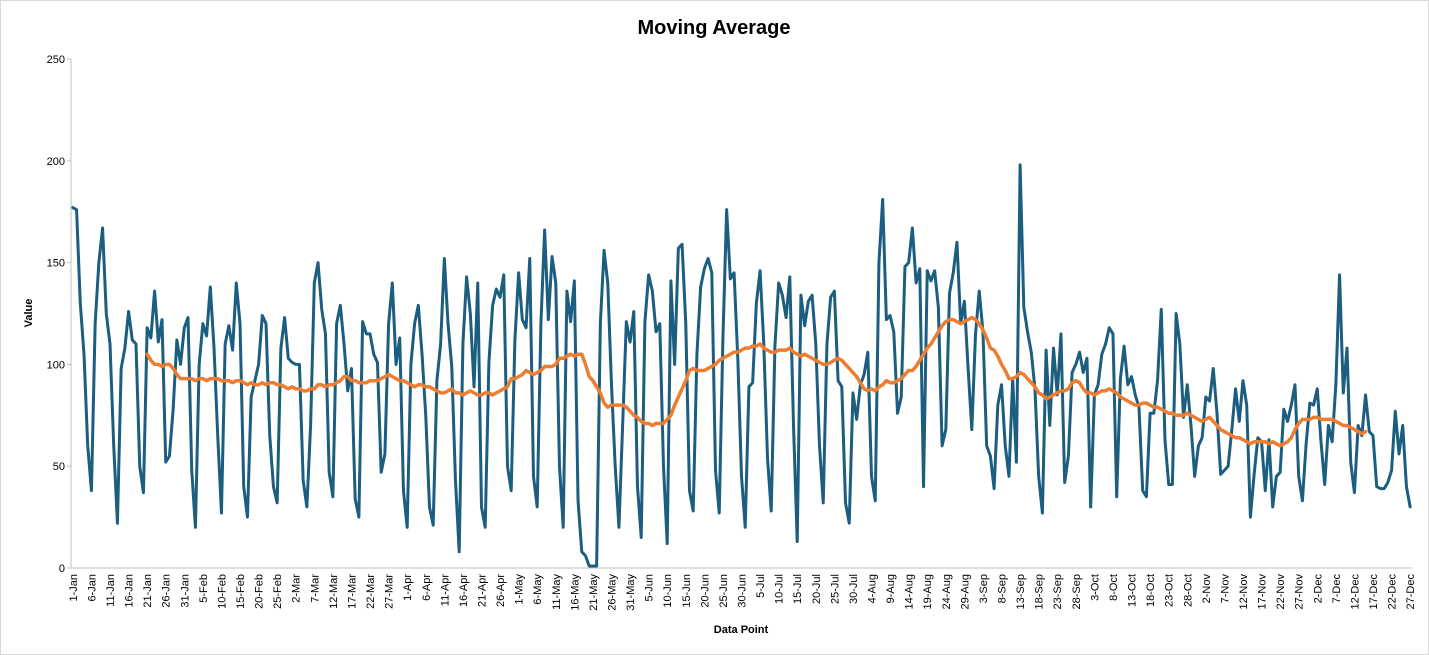 The height and width of the screenshot is (655, 1429). What do you see at coordinates (371, 591) in the screenshot?
I see `x-tick-label: 22-Mar` at bounding box center [371, 591].